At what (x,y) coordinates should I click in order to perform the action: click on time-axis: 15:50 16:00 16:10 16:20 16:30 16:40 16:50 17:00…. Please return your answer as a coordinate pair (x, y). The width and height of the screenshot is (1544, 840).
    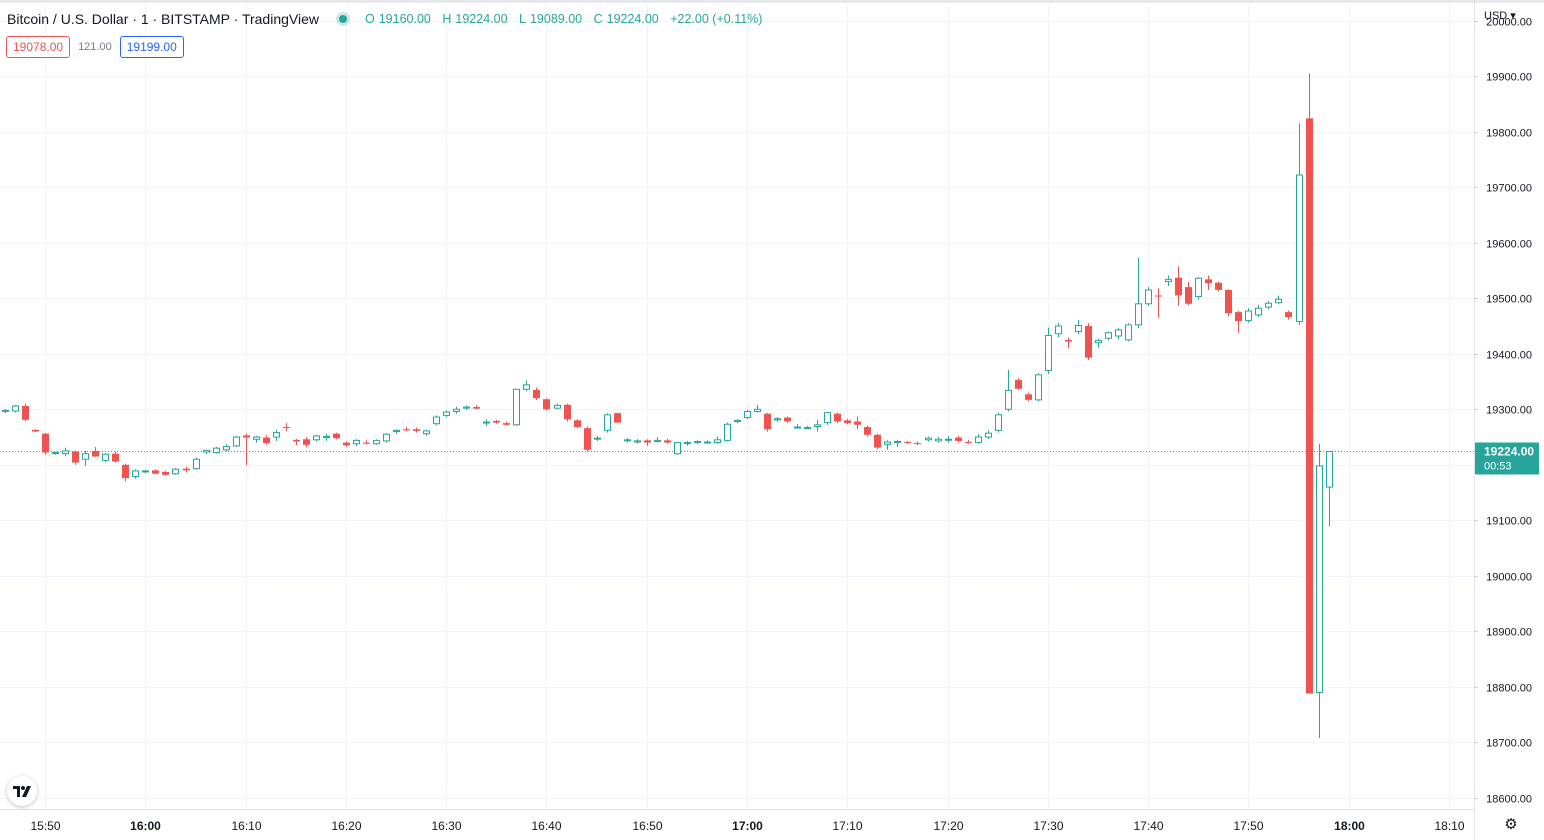
    Looking at the image, I should click on (747, 826).